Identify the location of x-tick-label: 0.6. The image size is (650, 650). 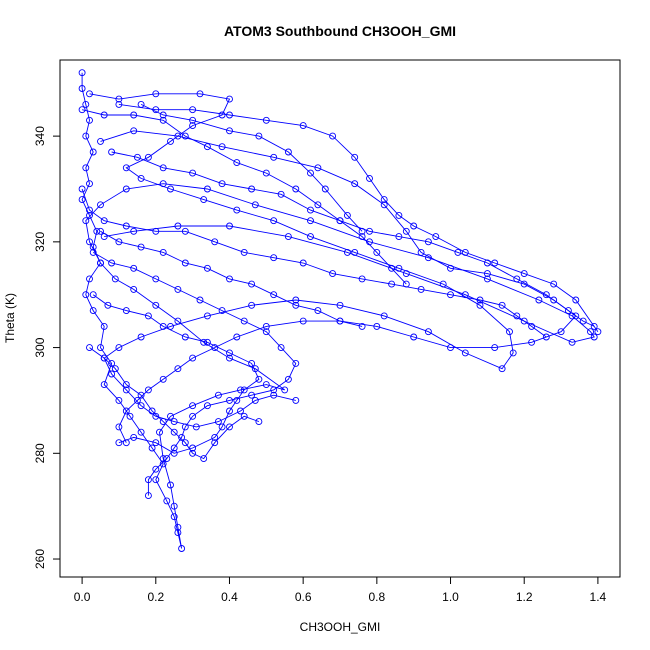
(303, 597).